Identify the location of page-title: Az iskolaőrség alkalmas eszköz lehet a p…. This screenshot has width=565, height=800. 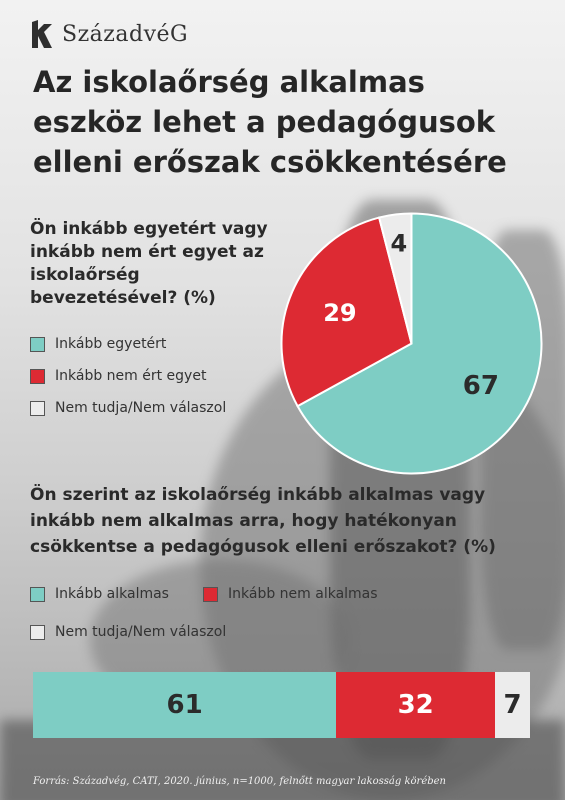
(270, 122).